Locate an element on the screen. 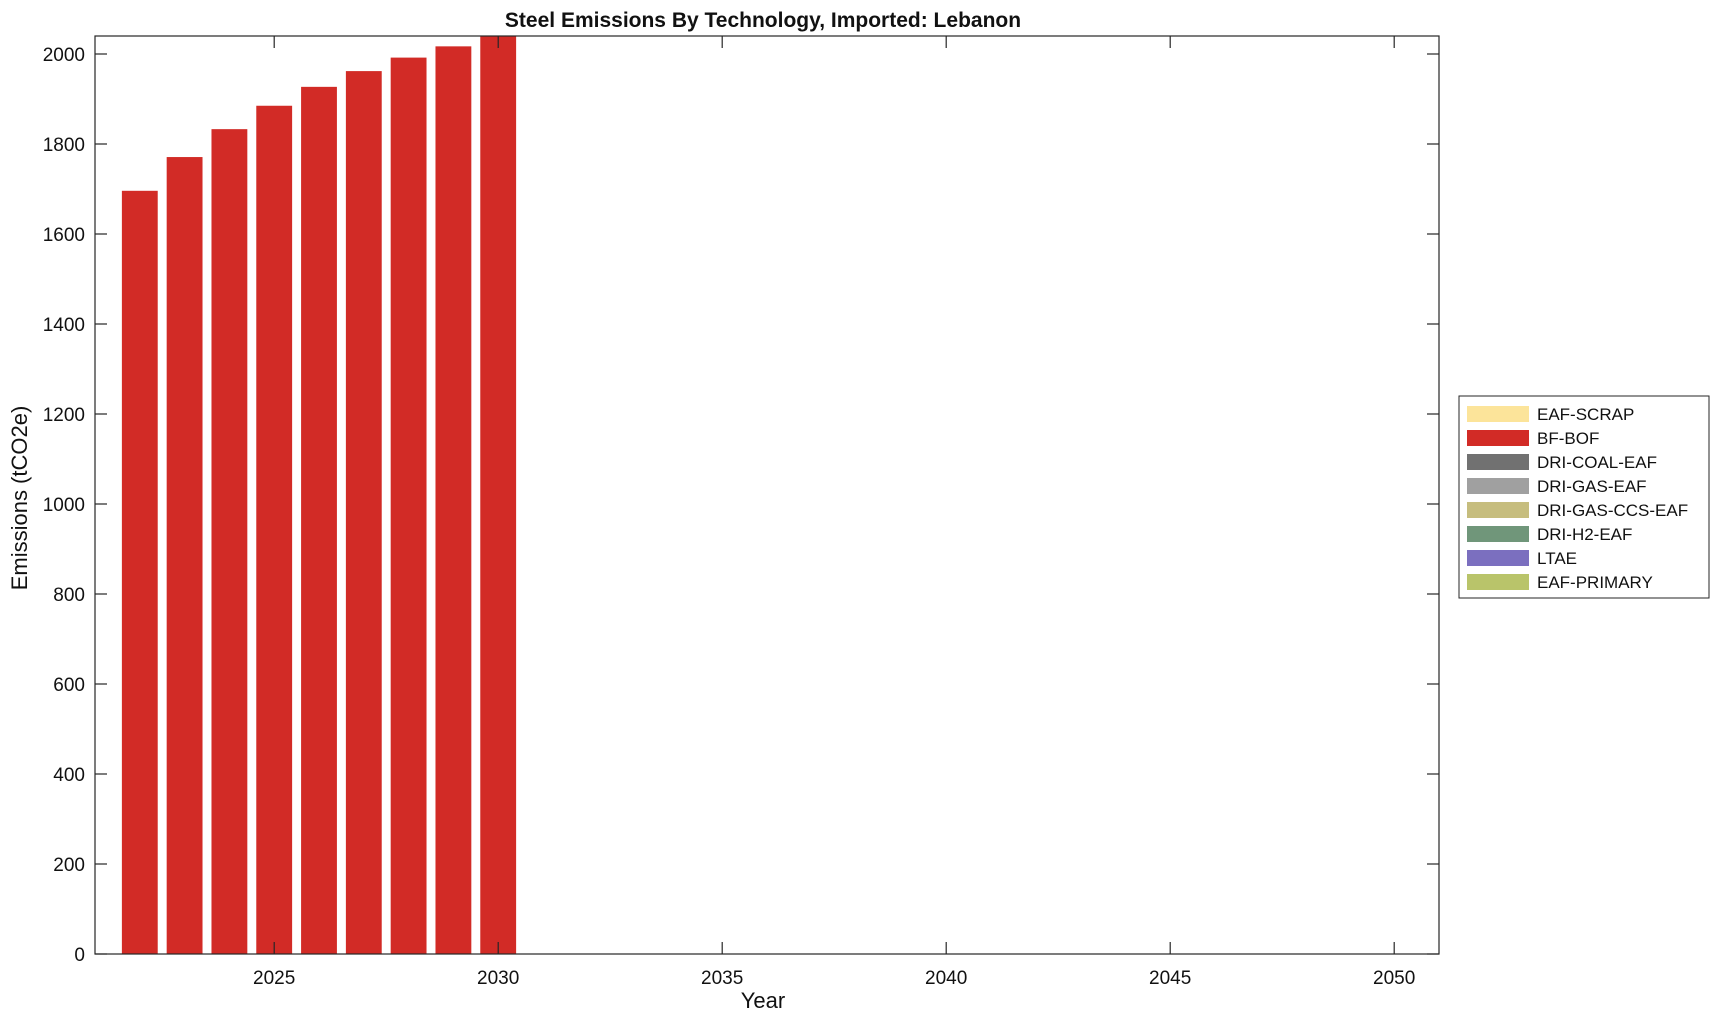 The height and width of the screenshot is (1026, 1714). y-tick-label-1800: 1800 is located at coordinates (64, 145).